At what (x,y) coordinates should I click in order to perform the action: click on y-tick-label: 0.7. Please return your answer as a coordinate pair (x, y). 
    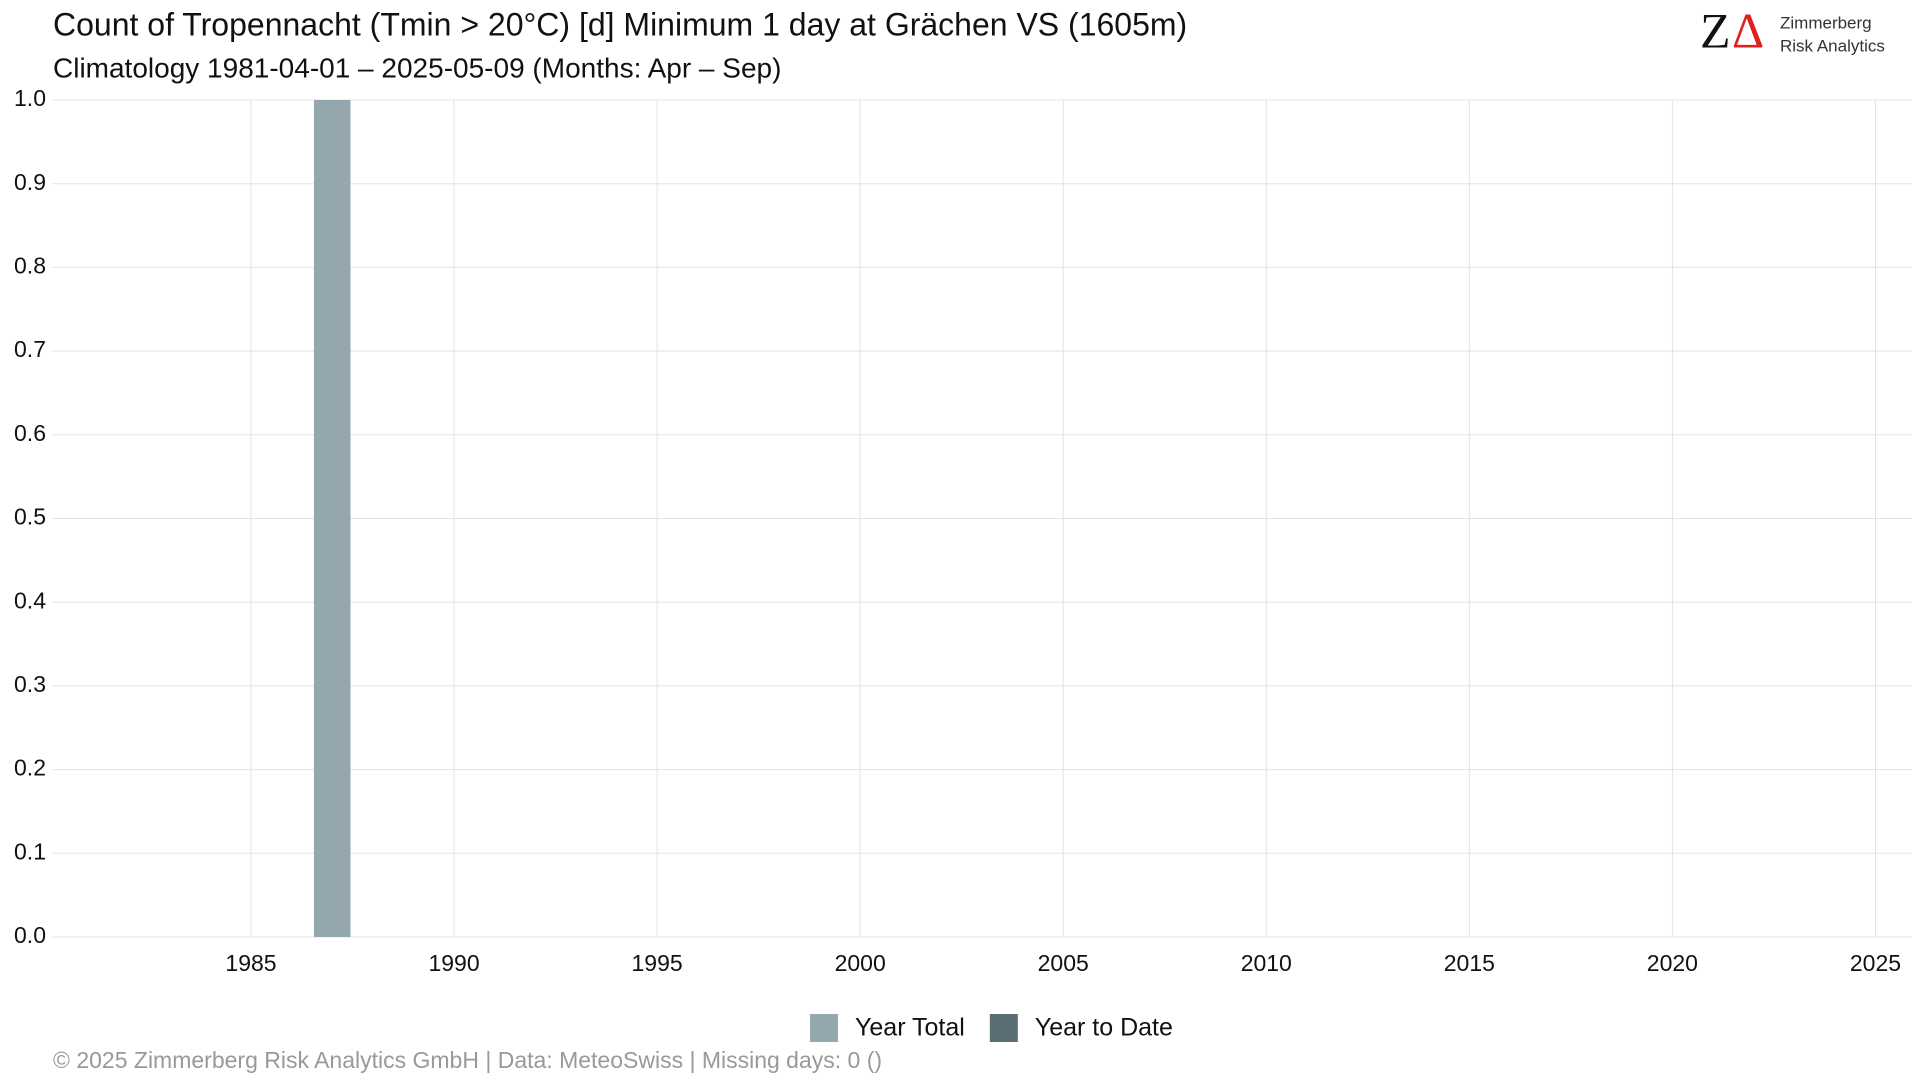
    Looking at the image, I should click on (30, 349).